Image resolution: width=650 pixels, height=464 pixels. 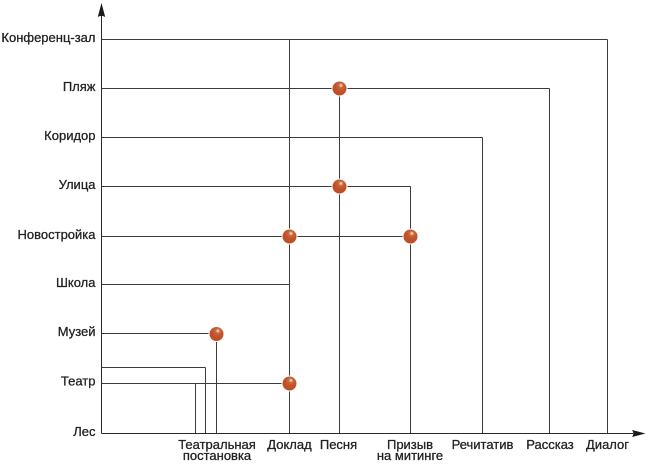 I want to click on svg-text: Театральная, so click(x=217, y=444).